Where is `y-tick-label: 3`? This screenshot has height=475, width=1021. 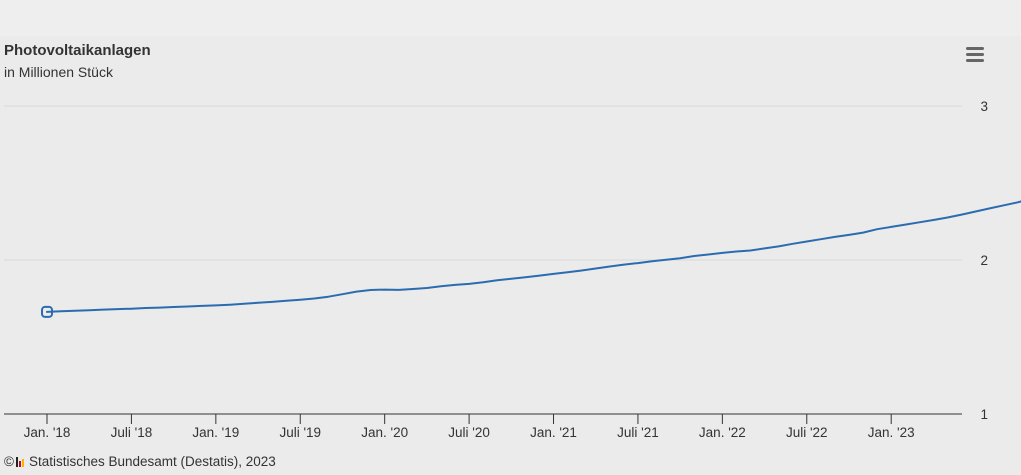 y-tick-label: 3 is located at coordinates (984, 106).